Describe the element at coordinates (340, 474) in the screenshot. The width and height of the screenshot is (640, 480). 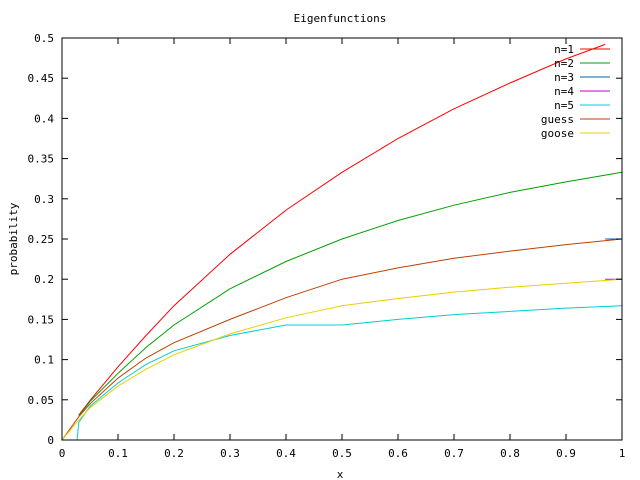
I see `x-axis-label: x` at that location.